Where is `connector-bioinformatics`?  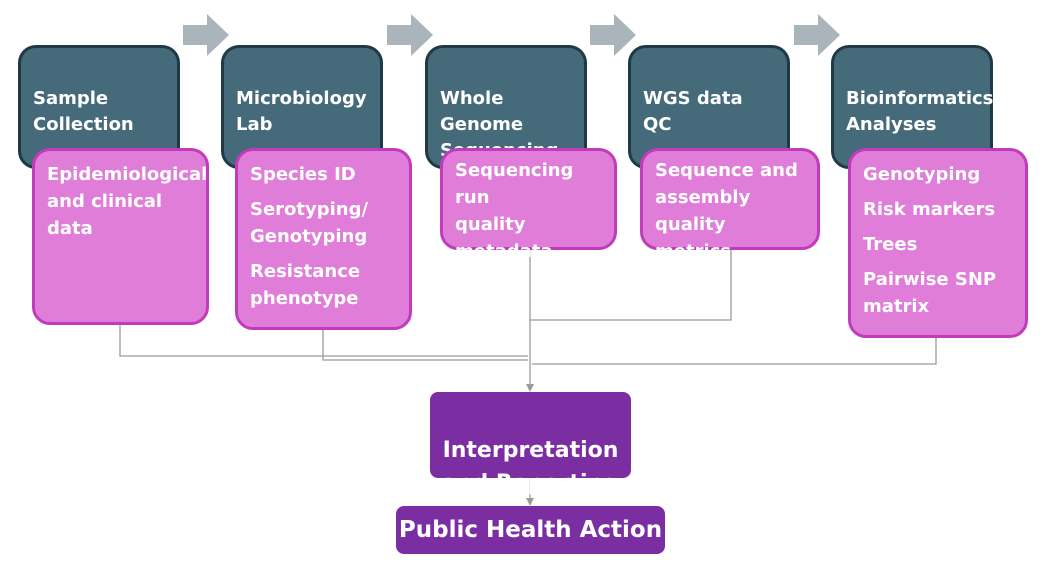
connector-bioinformatics is located at coordinates (734, 351).